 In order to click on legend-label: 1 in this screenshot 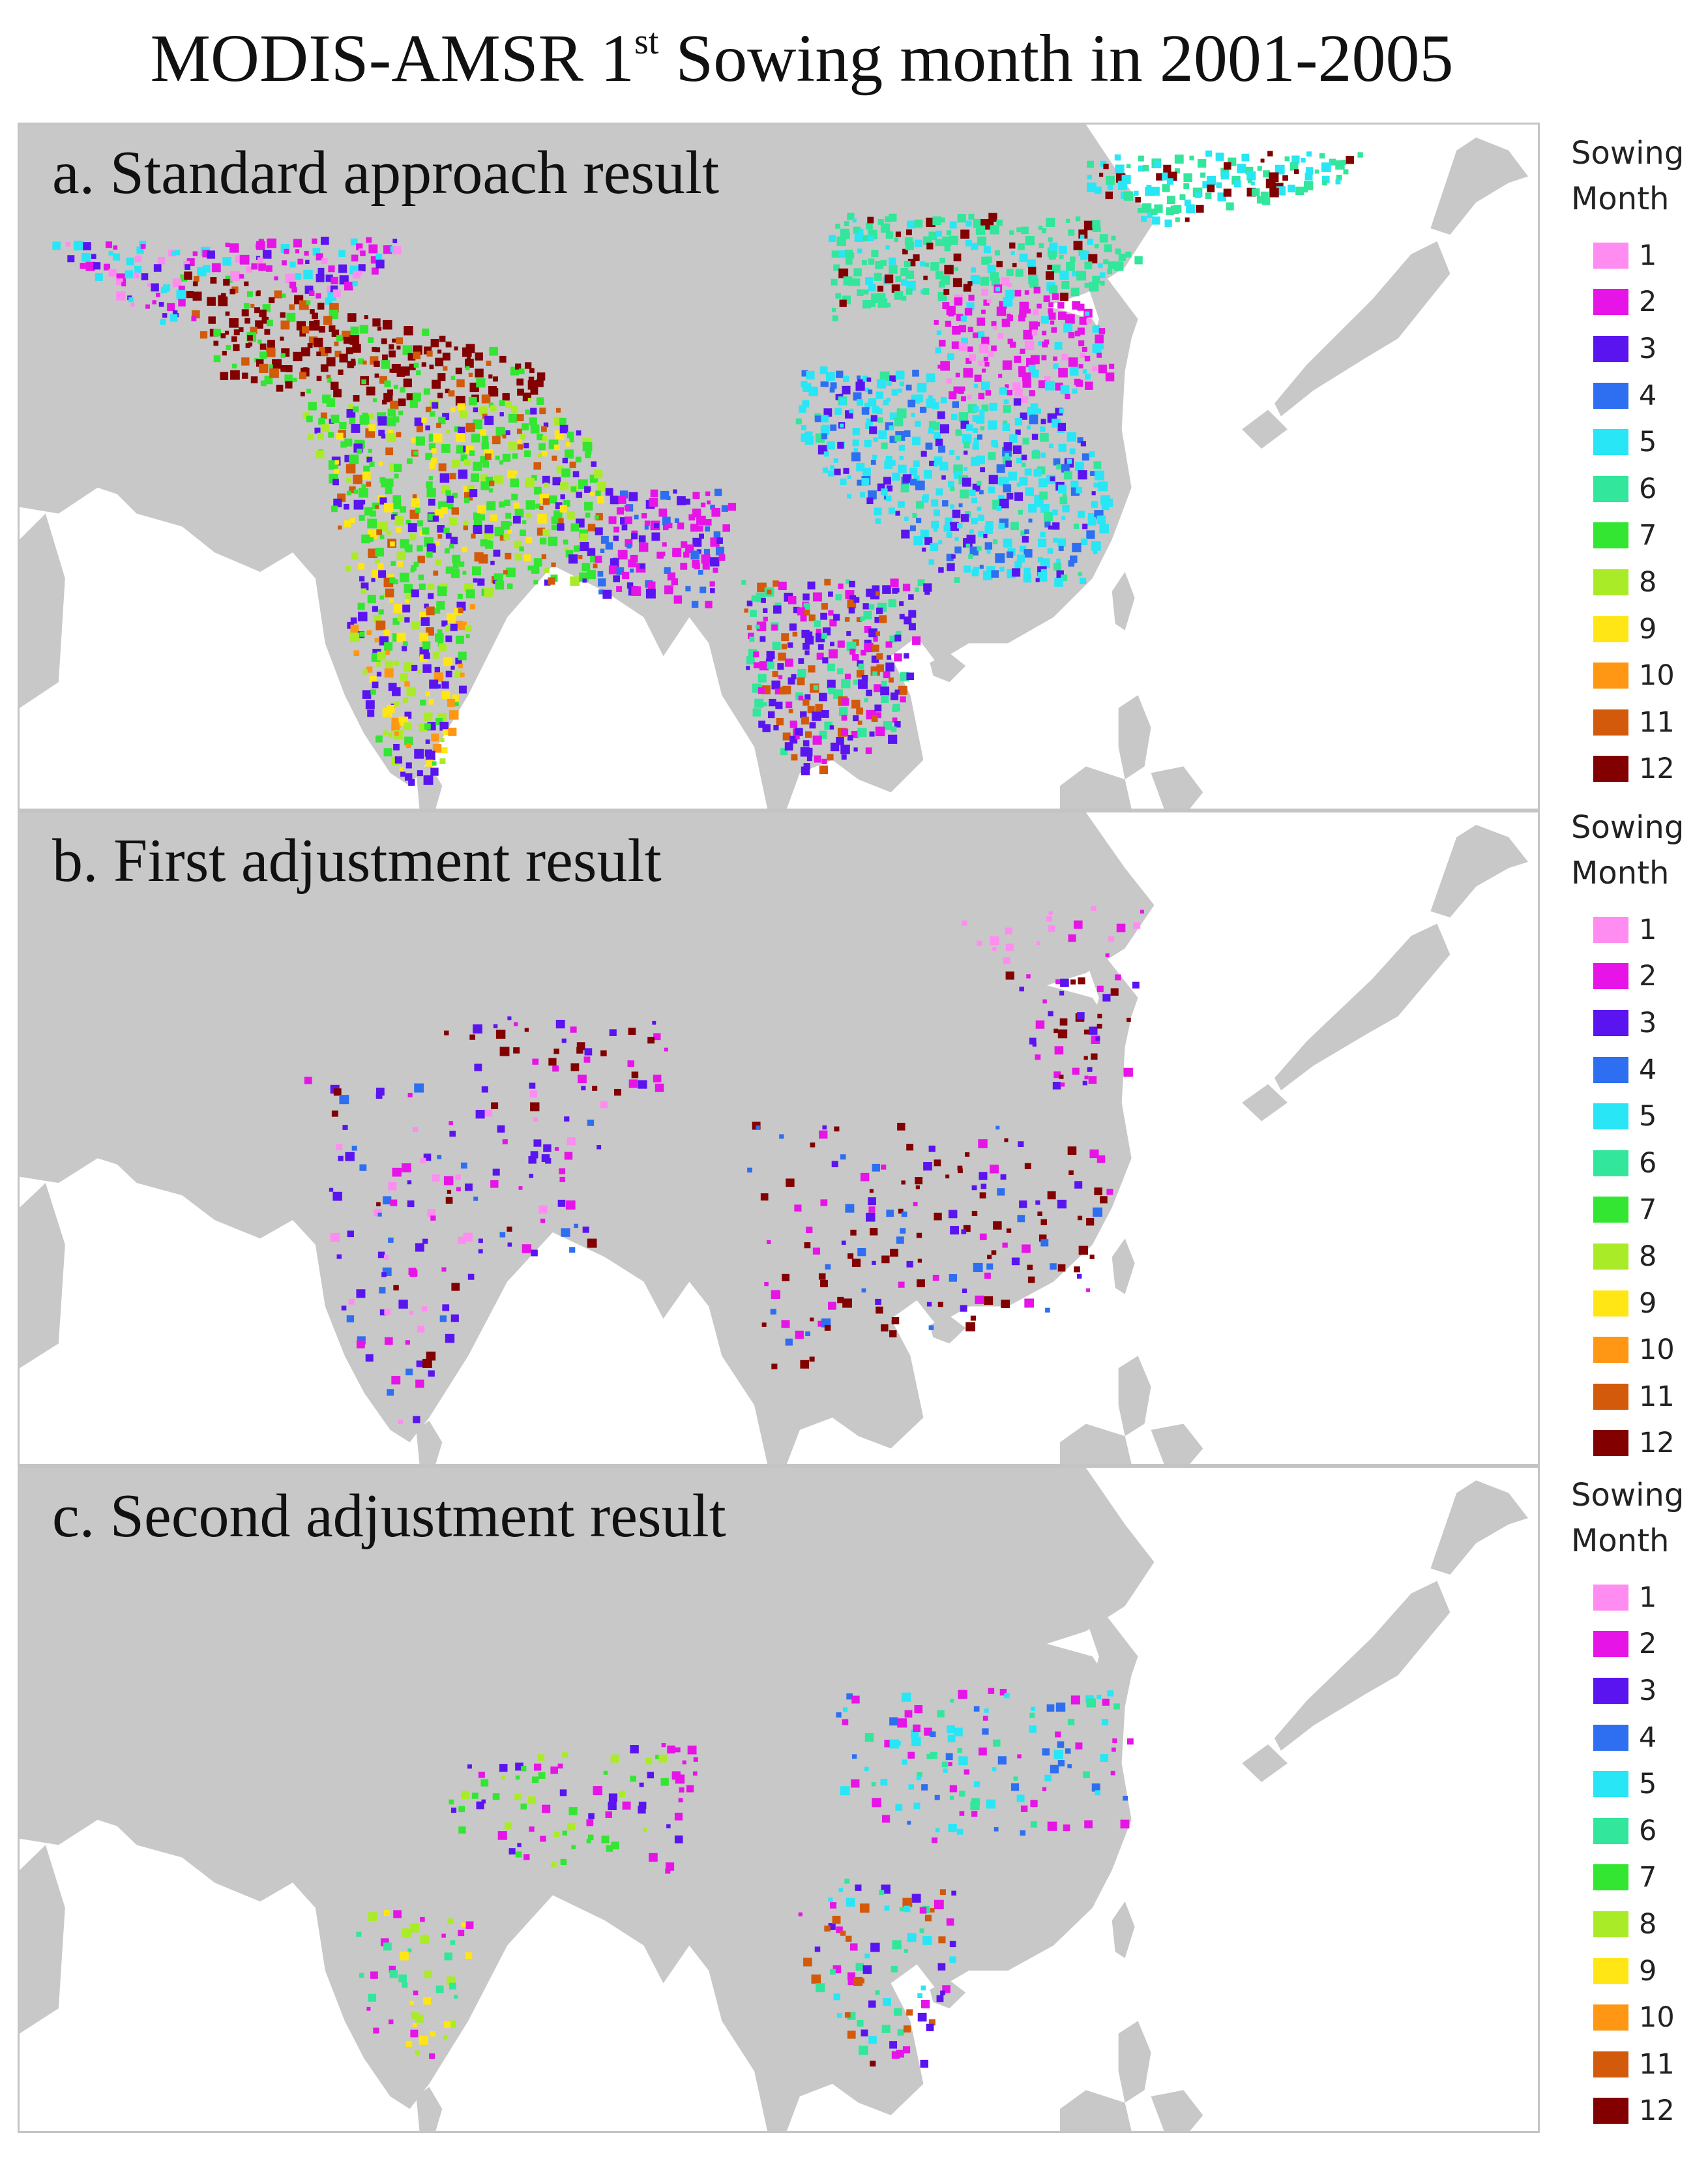, I will do `click(1648, 929)`.